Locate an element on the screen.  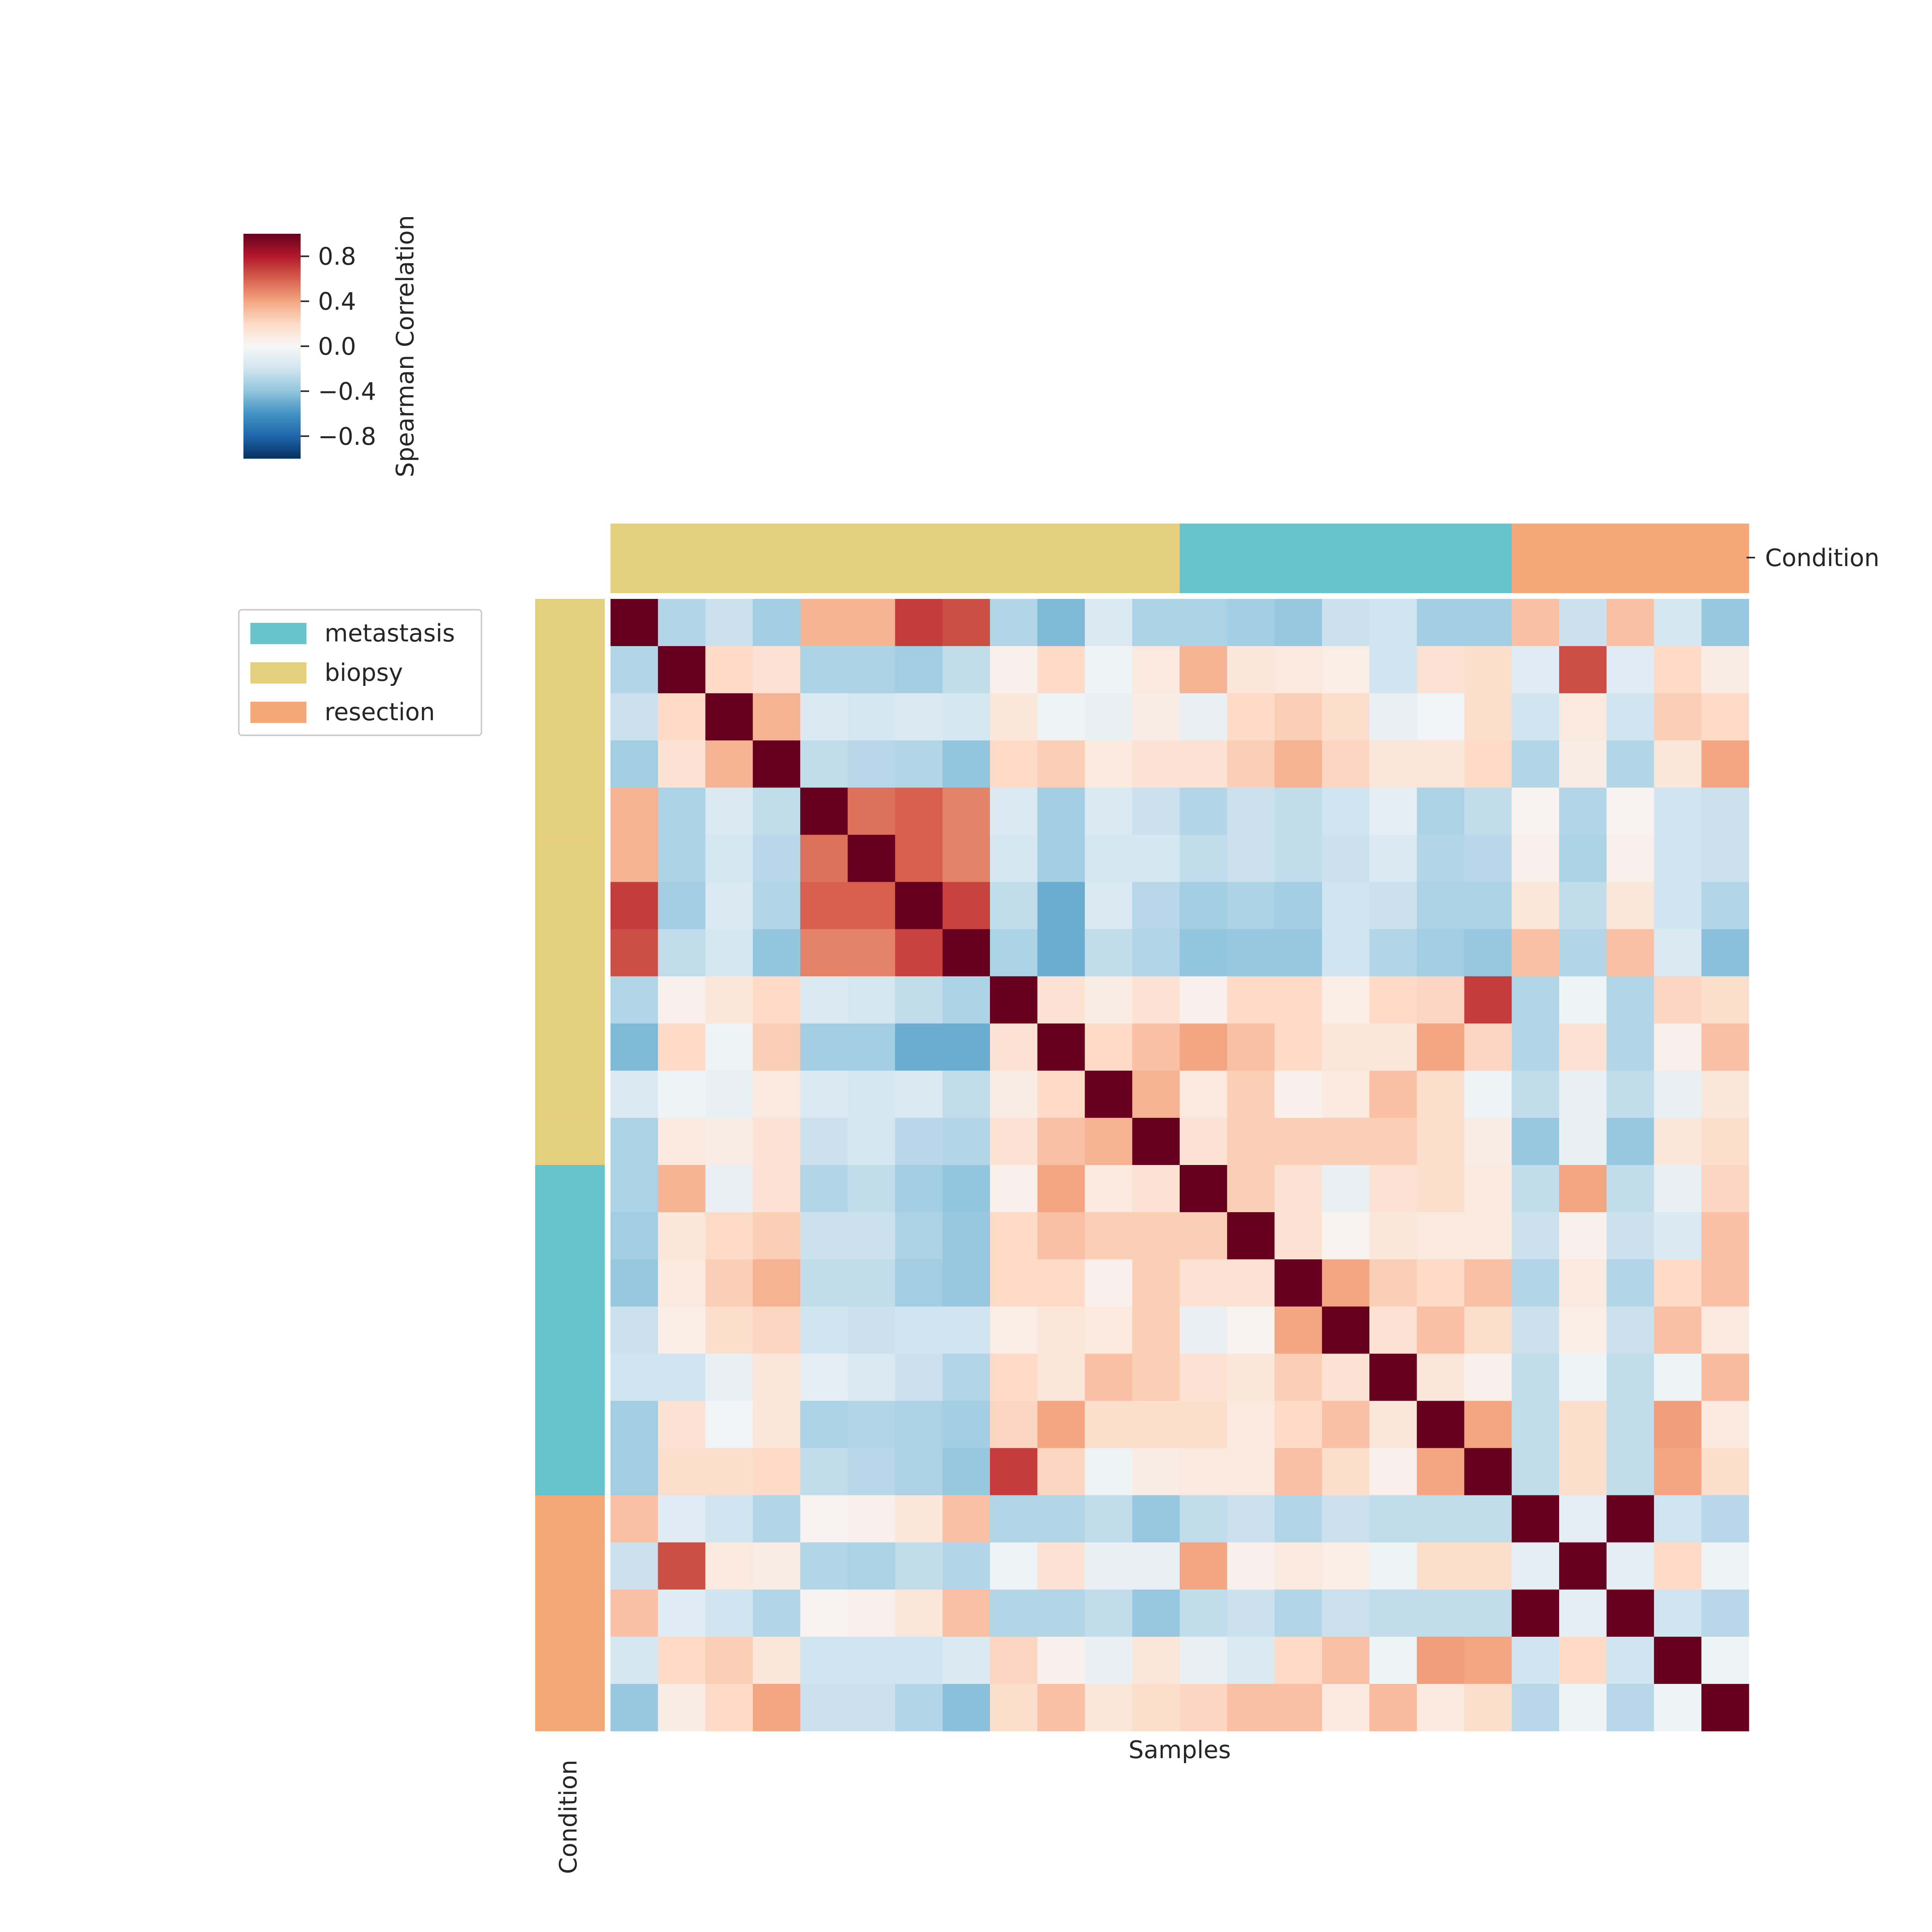
row-condition-bar is located at coordinates (570, 1165).